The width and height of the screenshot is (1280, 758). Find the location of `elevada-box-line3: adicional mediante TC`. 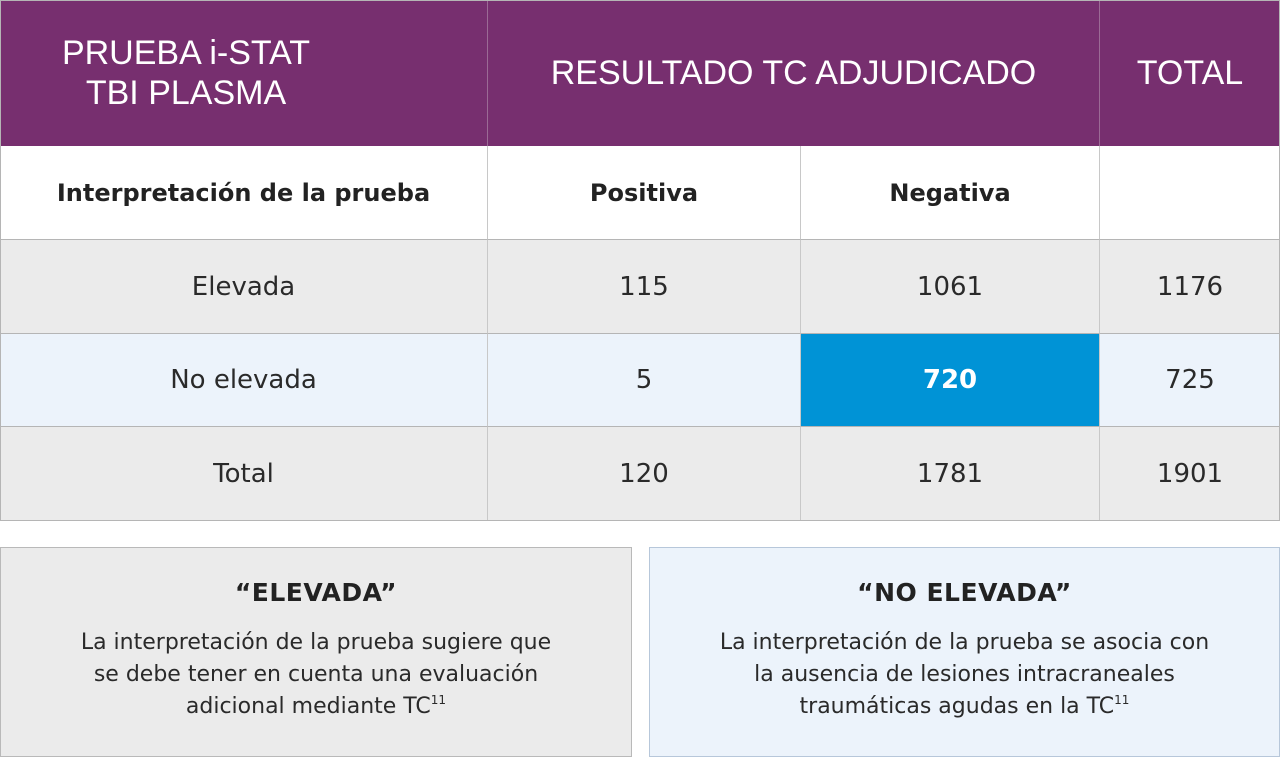

elevada-box-line3: adicional mediante TC is located at coordinates (308, 706).